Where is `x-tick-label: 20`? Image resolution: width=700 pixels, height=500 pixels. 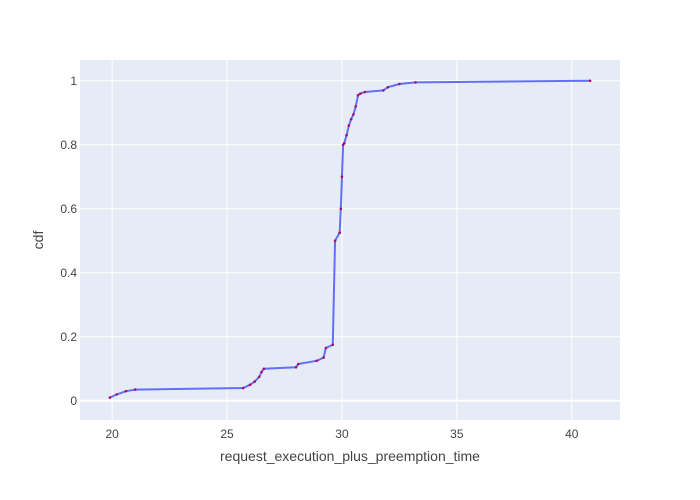
x-tick-label: 20 is located at coordinates (112, 434).